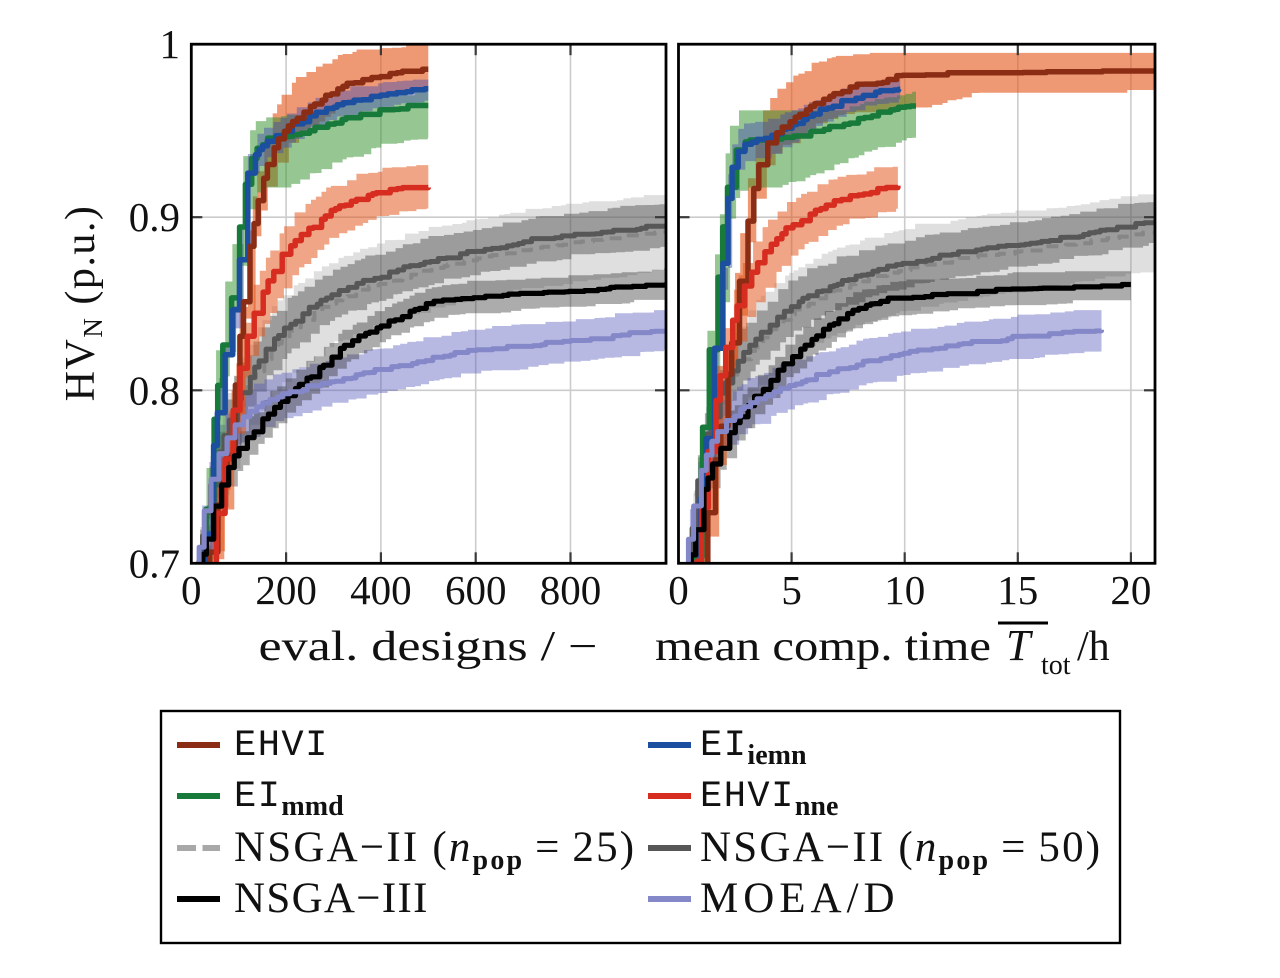  What do you see at coordinates (1017, 590) in the screenshot?
I see `svg-text: 15` at bounding box center [1017, 590].